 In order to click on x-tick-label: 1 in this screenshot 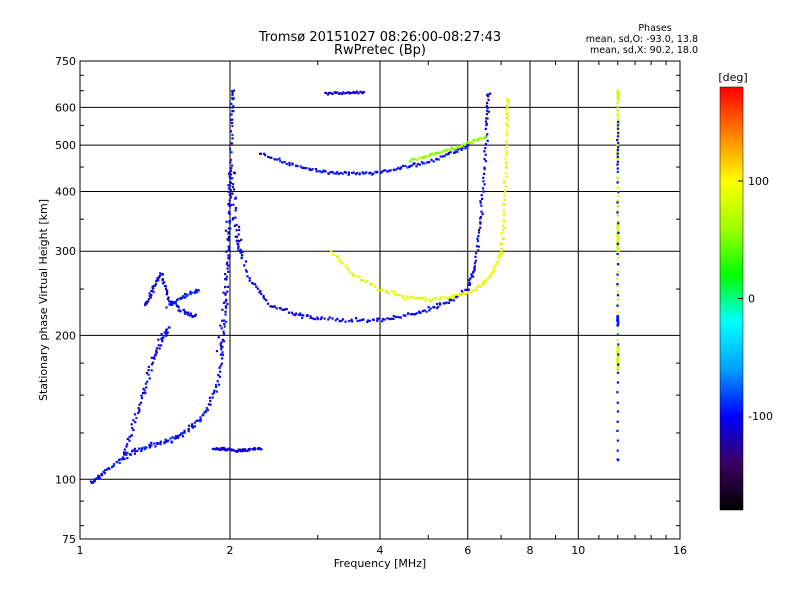, I will do `click(80, 550)`.